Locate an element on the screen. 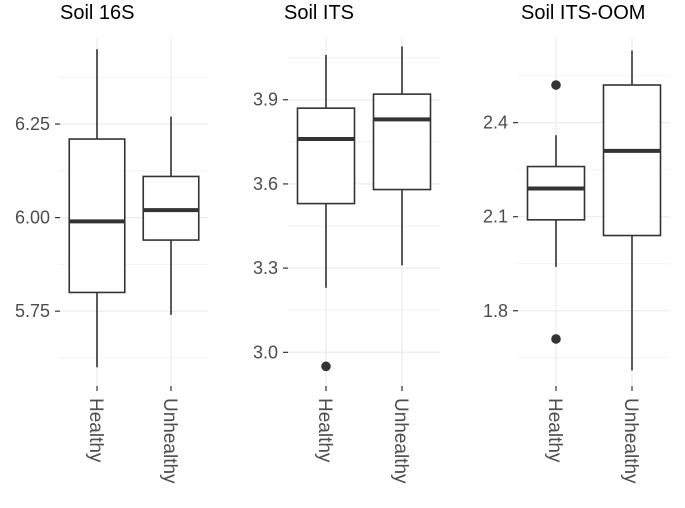  y-tick-label: 3.6 is located at coordinates (265, 184).